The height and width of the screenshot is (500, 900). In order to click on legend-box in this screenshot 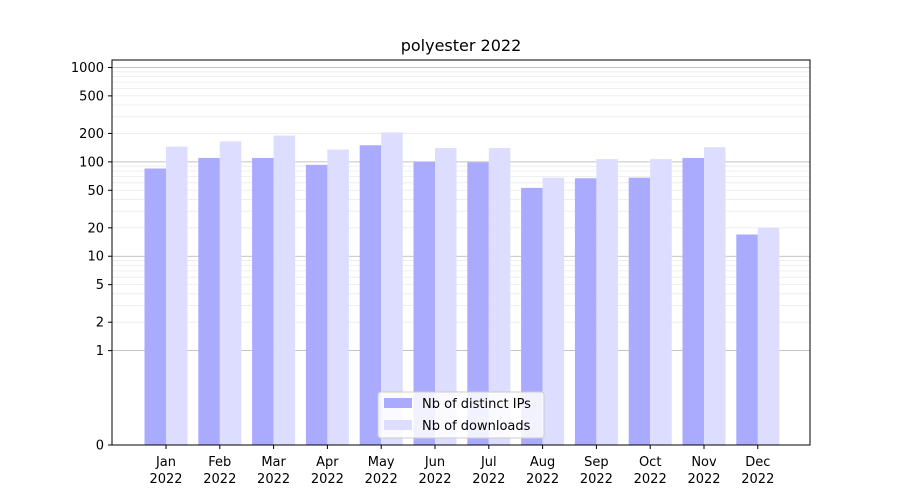, I will do `click(461, 415)`.